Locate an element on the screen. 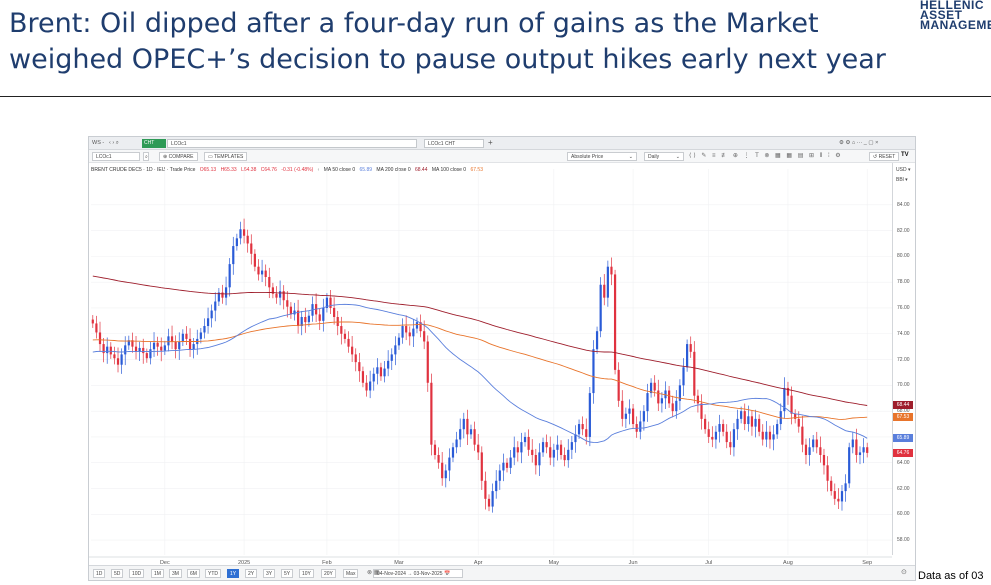 The width and height of the screenshot is (991, 585). chevron-down-icon: ⌄ is located at coordinates (630, 157).